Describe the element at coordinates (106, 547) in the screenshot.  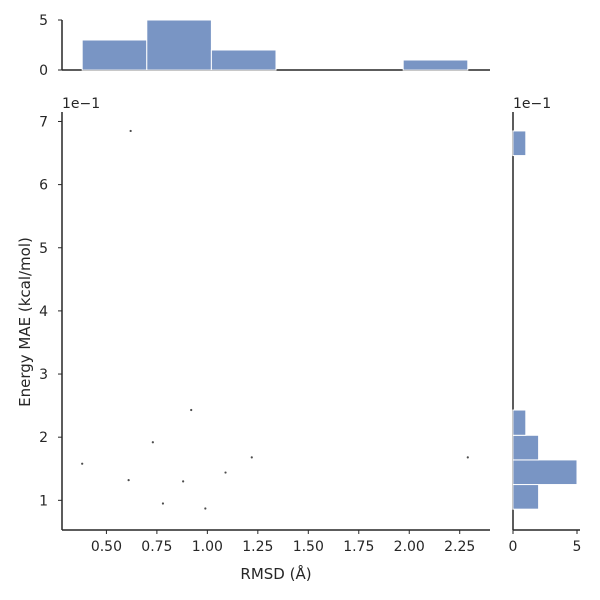
I see `x-tick-label: 0.50` at that location.